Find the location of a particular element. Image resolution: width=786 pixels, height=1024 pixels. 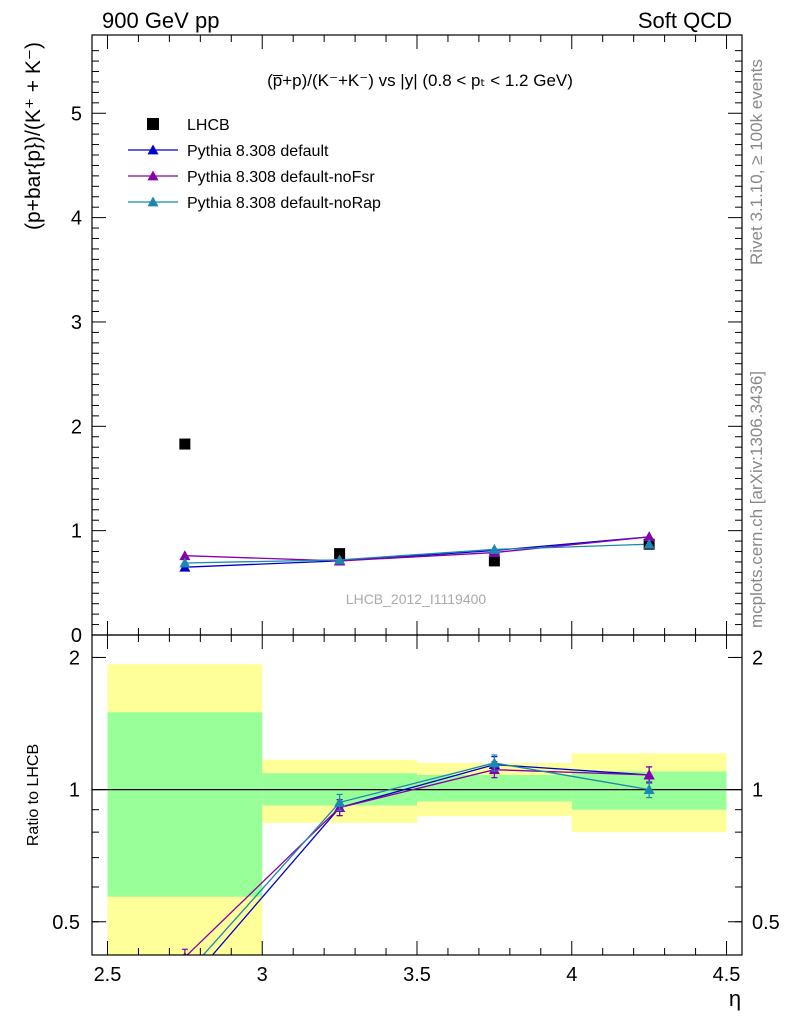

main-y-tick-label: 5 is located at coordinates (76, 114).